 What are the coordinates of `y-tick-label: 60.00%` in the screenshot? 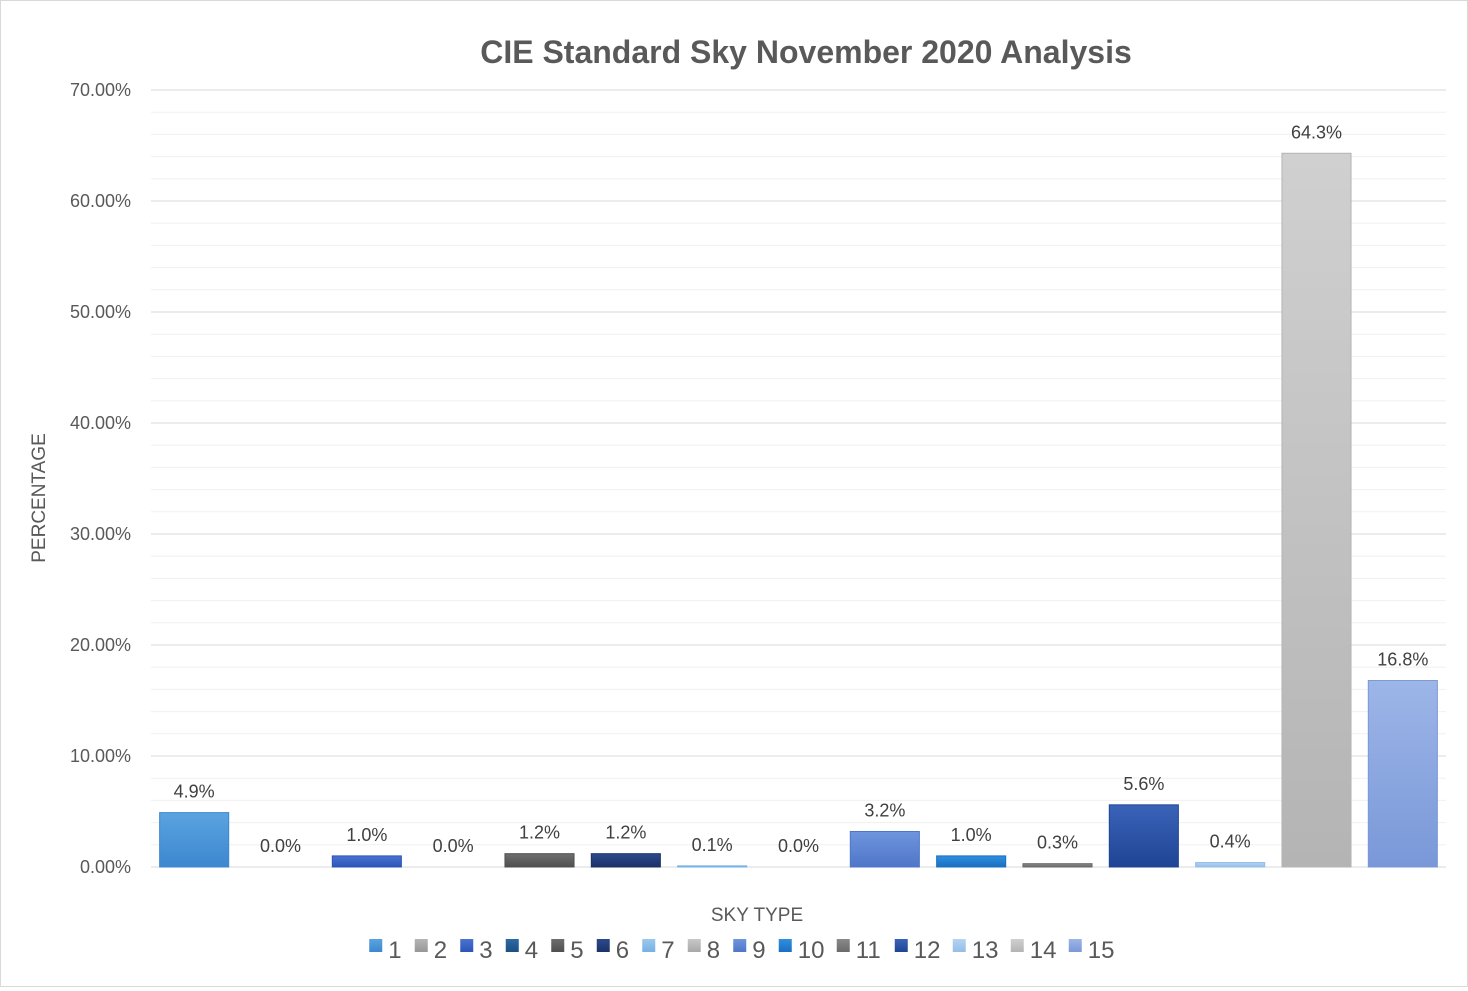 It's located at (100, 201).